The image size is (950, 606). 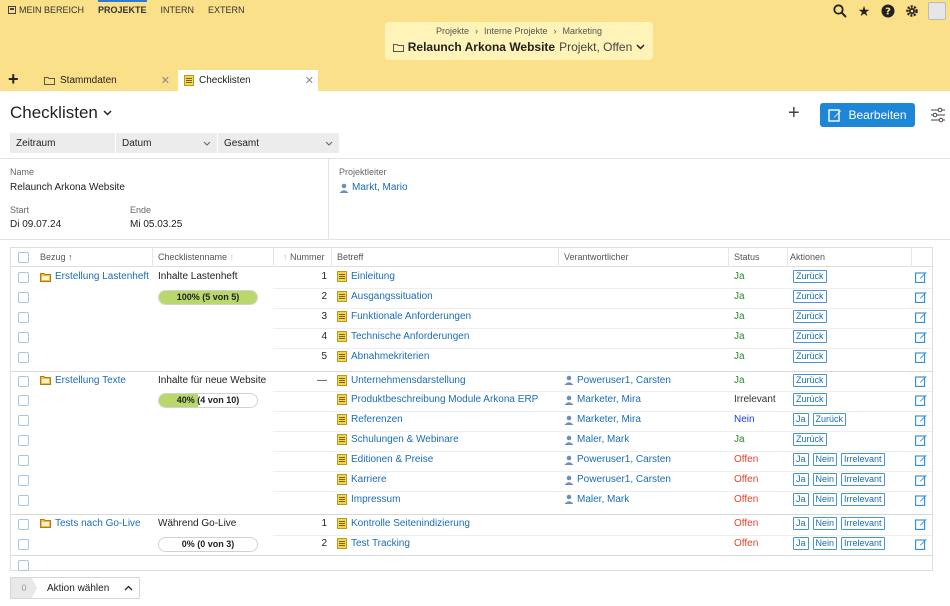 I want to click on settings-gear-icon, so click(x=912, y=11).